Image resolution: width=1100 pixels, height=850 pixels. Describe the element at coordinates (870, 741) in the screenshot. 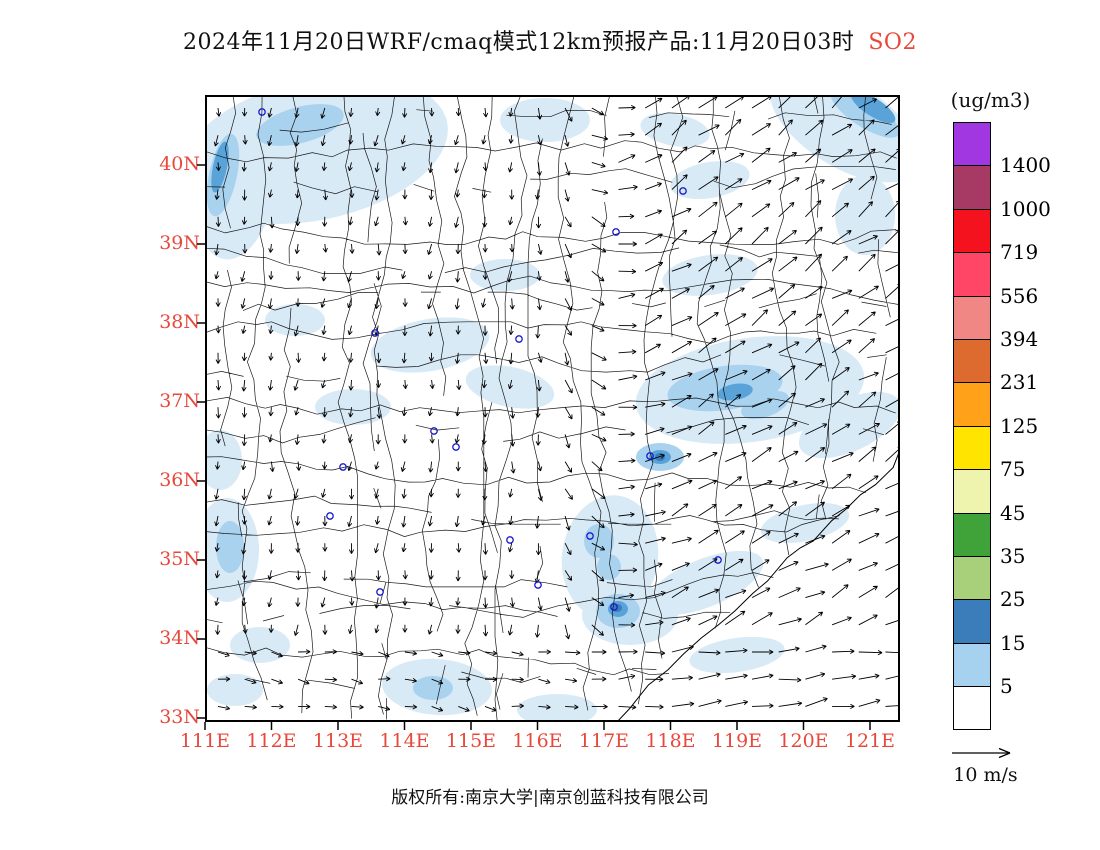

I see `lon-label: 121E` at that location.